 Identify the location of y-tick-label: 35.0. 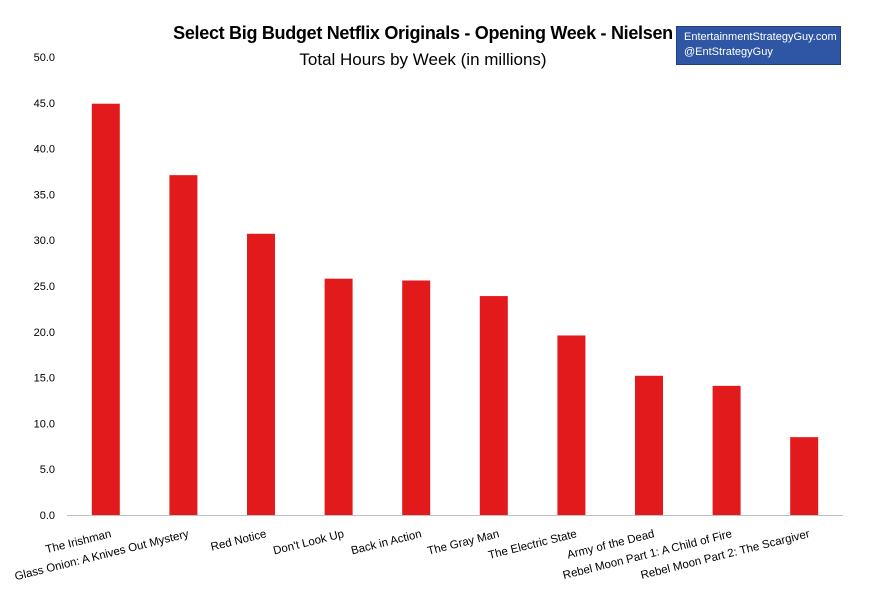
(44, 195).